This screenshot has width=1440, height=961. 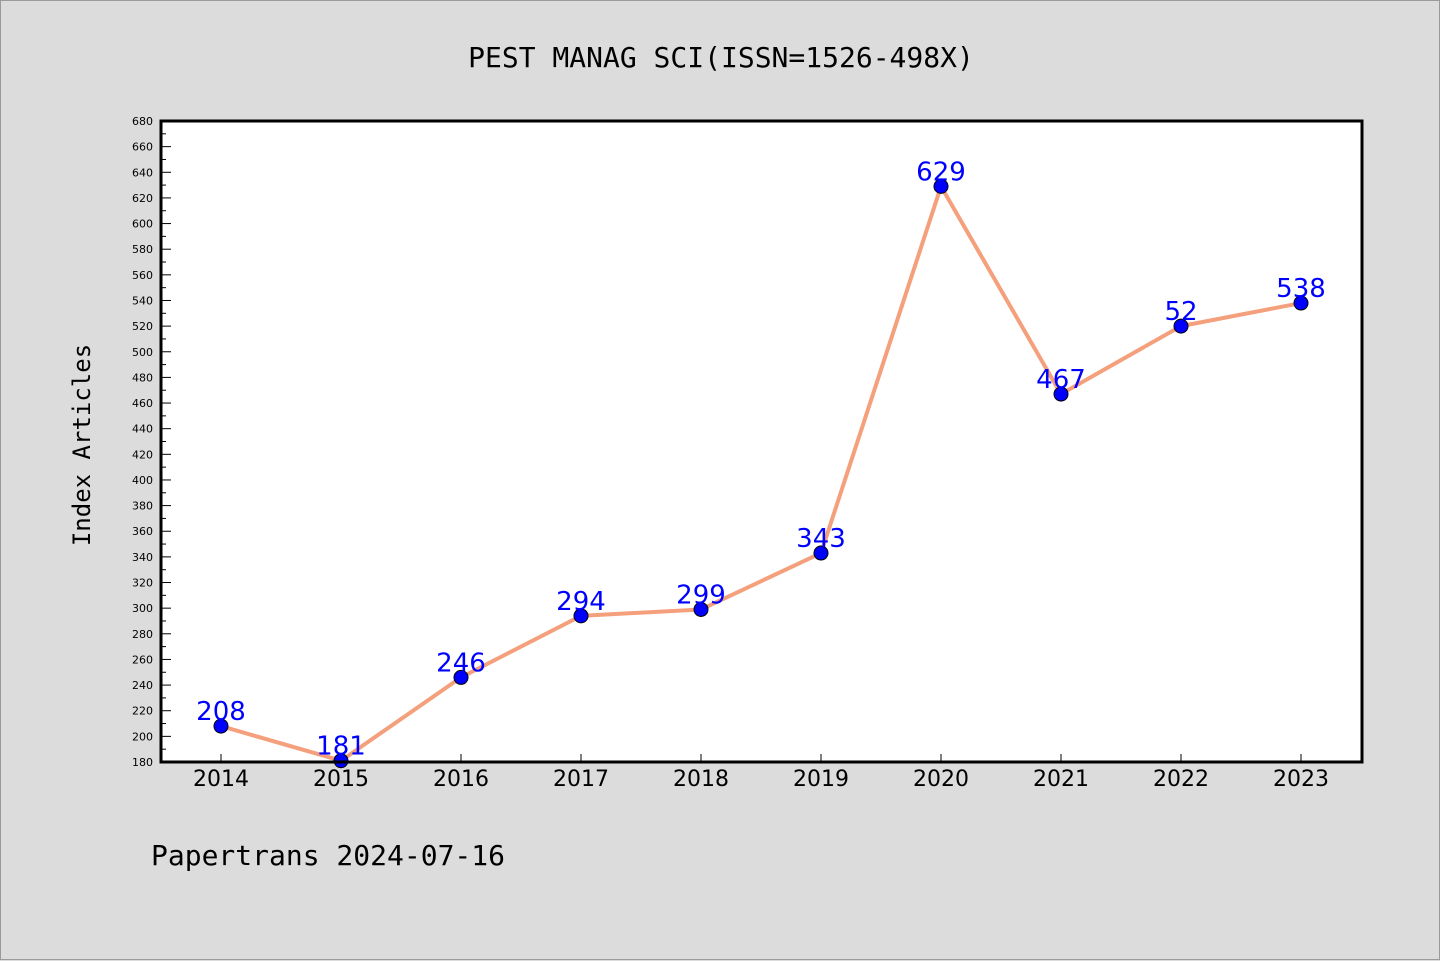 I want to click on y-tick-label: 660, so click(x=142, y=147).